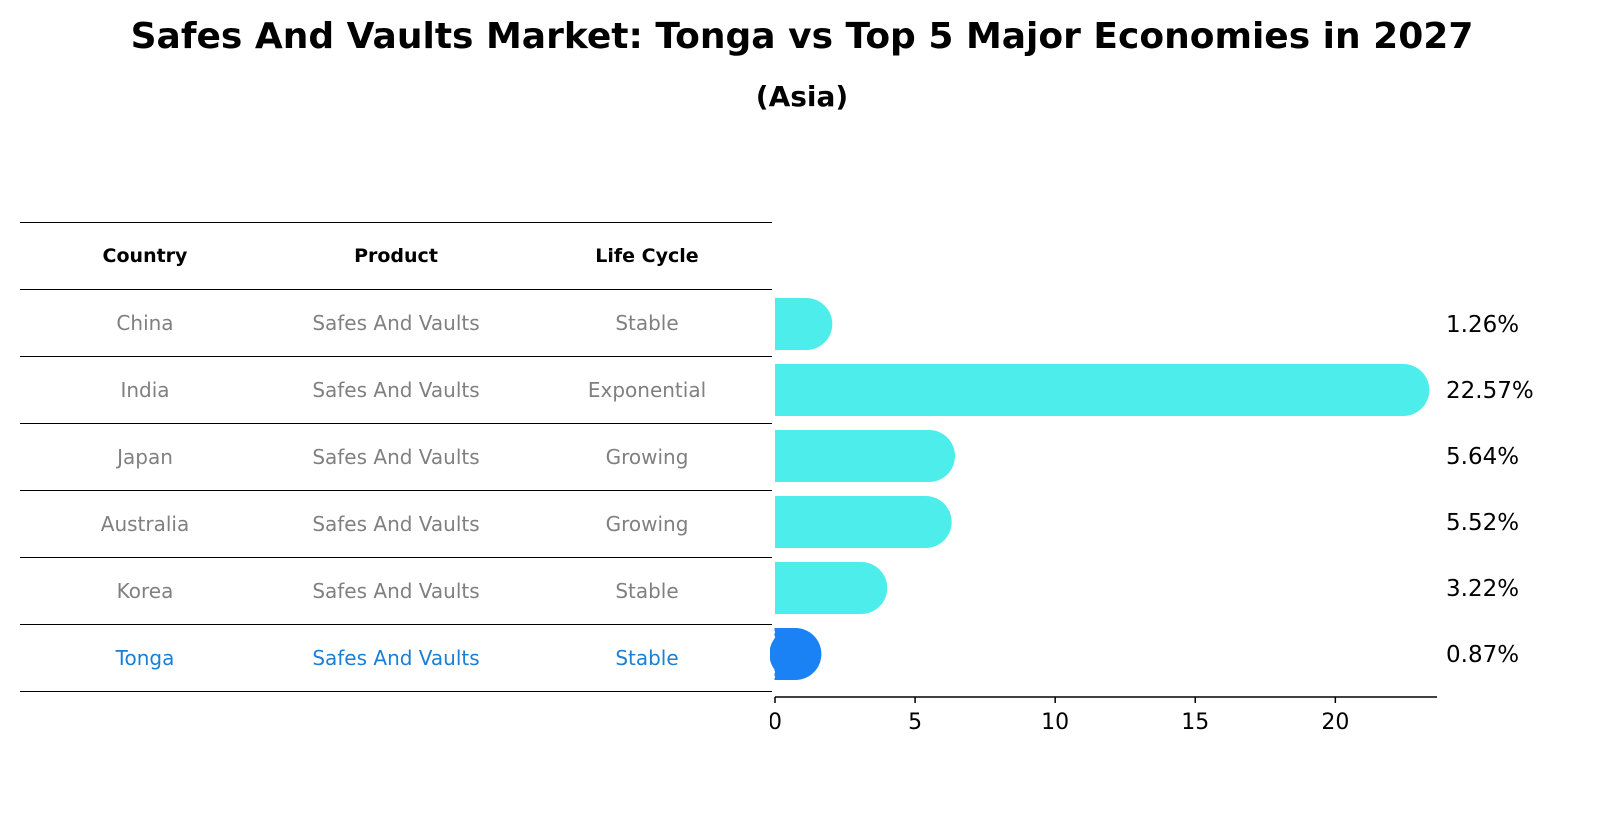  What do you see at coordinates (1482, 589) in the screenshot?
I see `value-label-korea: 3.22%` at bounding box center [1482, 589].